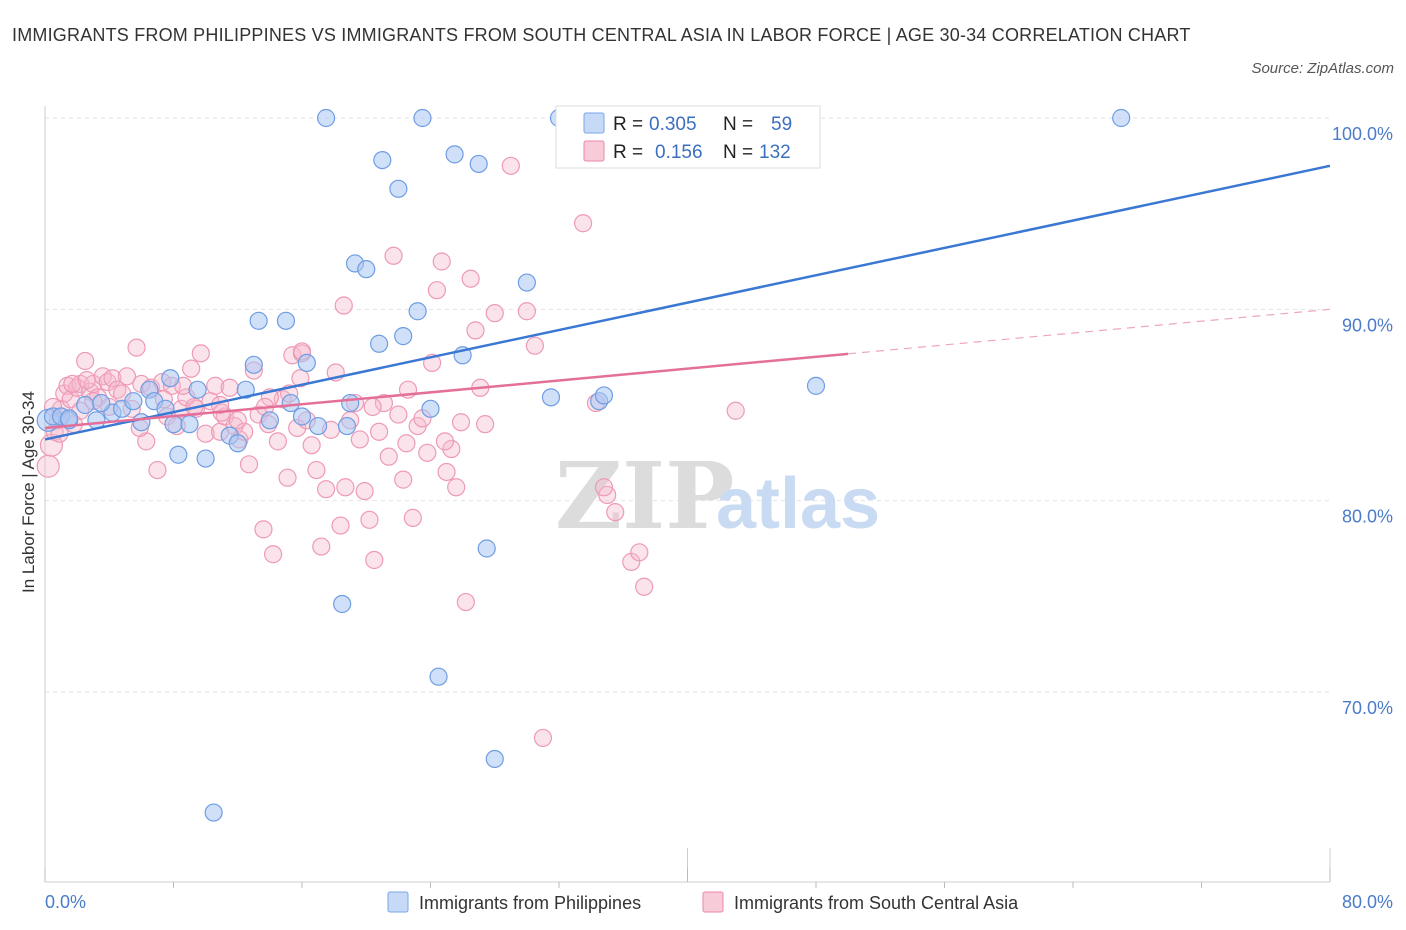 This screenshot has height=930, width=1406. Describe the element at coordinates (1367, 902) in the screenshot. I see `x-tick-label: 80.0%` at that location.